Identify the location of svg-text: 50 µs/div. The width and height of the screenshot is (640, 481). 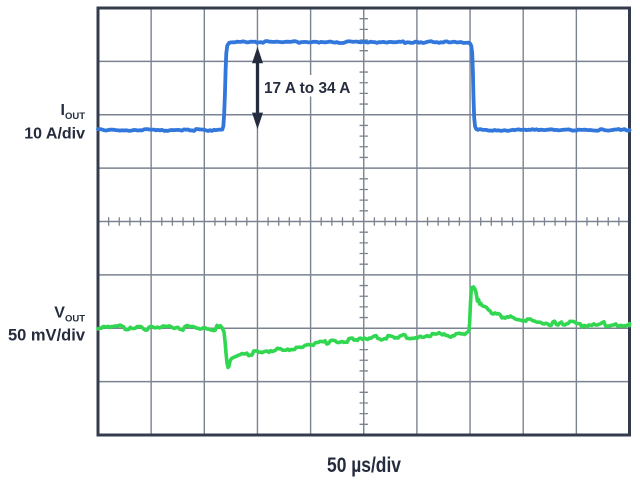
(364, 466).